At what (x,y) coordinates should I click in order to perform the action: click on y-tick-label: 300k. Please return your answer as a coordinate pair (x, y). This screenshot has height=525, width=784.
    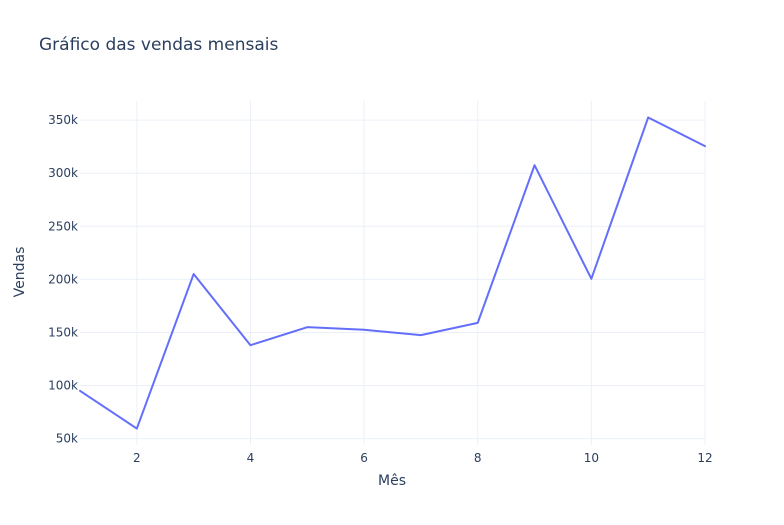
    Looking at the image, I should click on (63, 173).